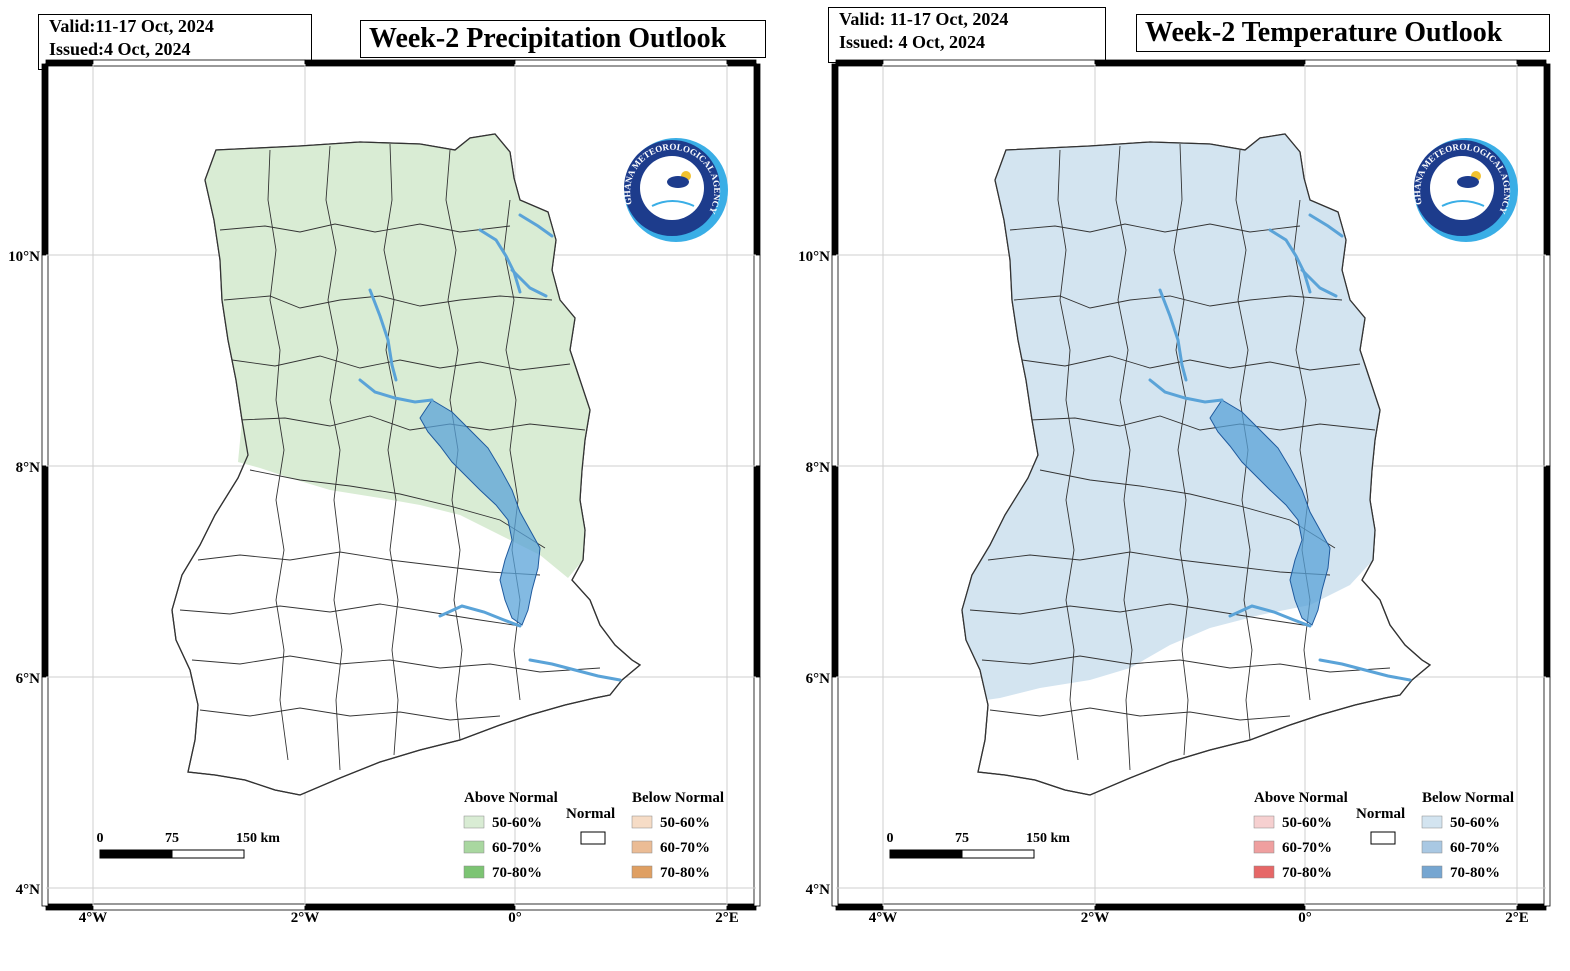  I want to click on legend-label: 70-80%, so click(1475, 873).